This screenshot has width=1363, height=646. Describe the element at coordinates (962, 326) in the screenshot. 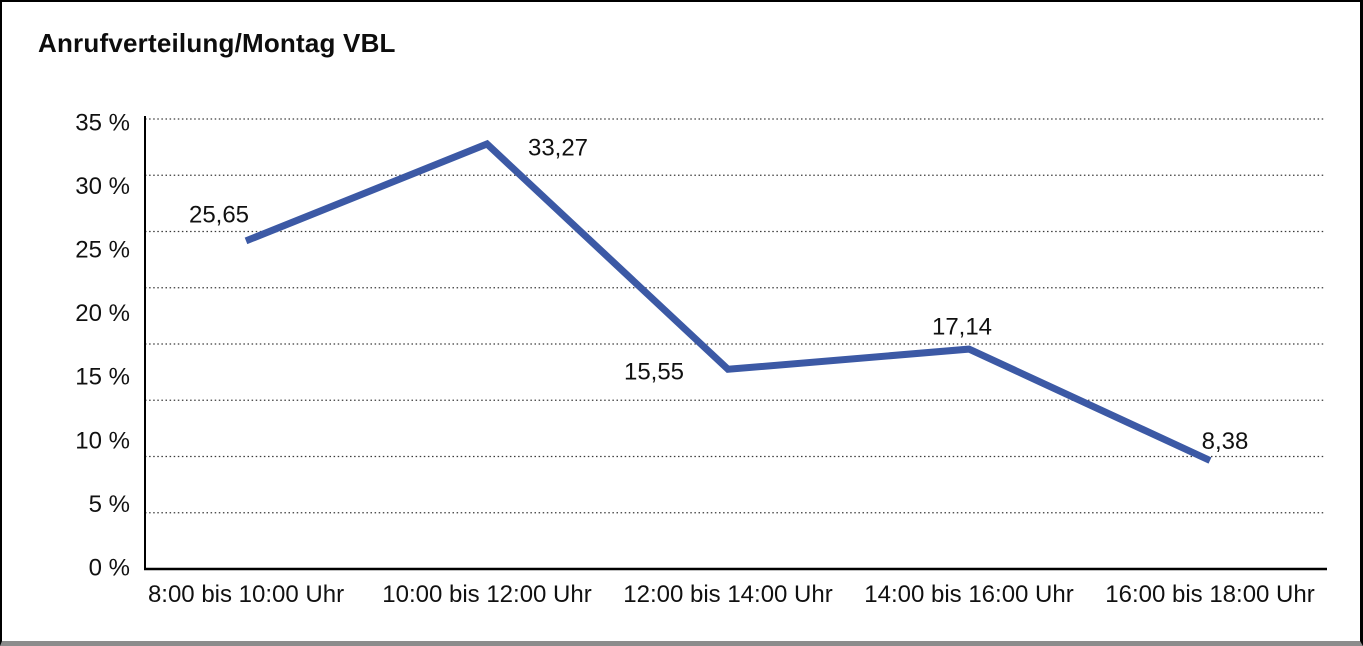

I see `data-point-label: 17,14` at that location.